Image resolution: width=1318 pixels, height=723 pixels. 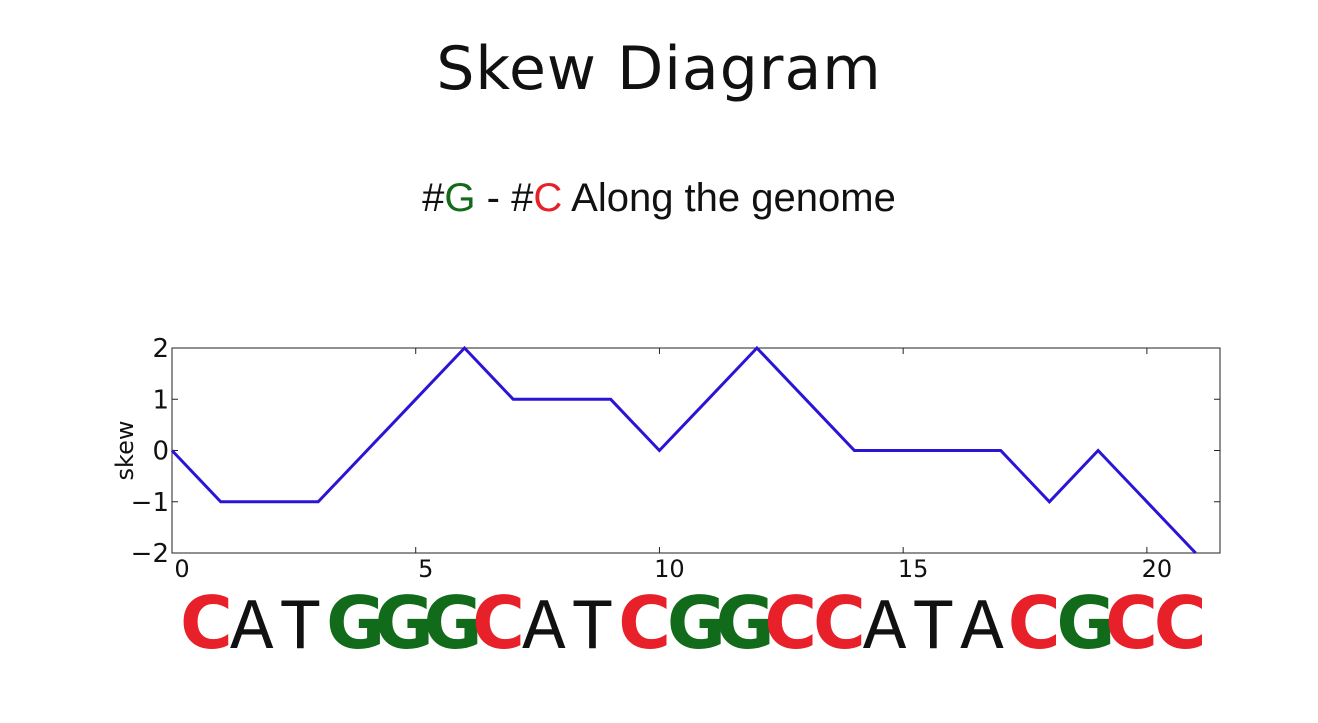 What do you see at coordinates (913, 569) in the screenshot?
I see `x-tick-label: 15` at bounding box center [913, 569].